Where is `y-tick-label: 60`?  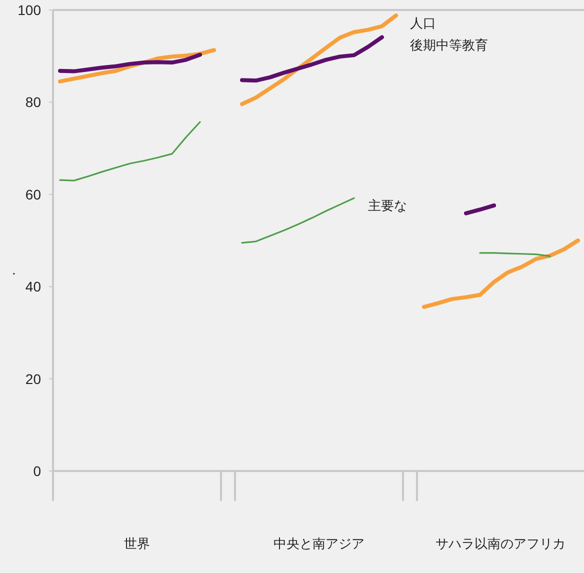
y-tick-label: 60 is located at coordinates (33, 194).